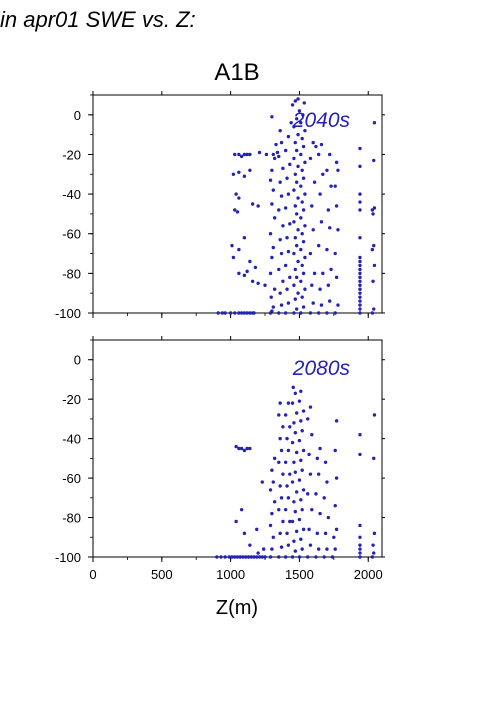  What do you see at coordinates (98, 19) in the screenshot?
I see `header-text: in apr01 SWE vs. Z:` at bounding box center [98, 19].